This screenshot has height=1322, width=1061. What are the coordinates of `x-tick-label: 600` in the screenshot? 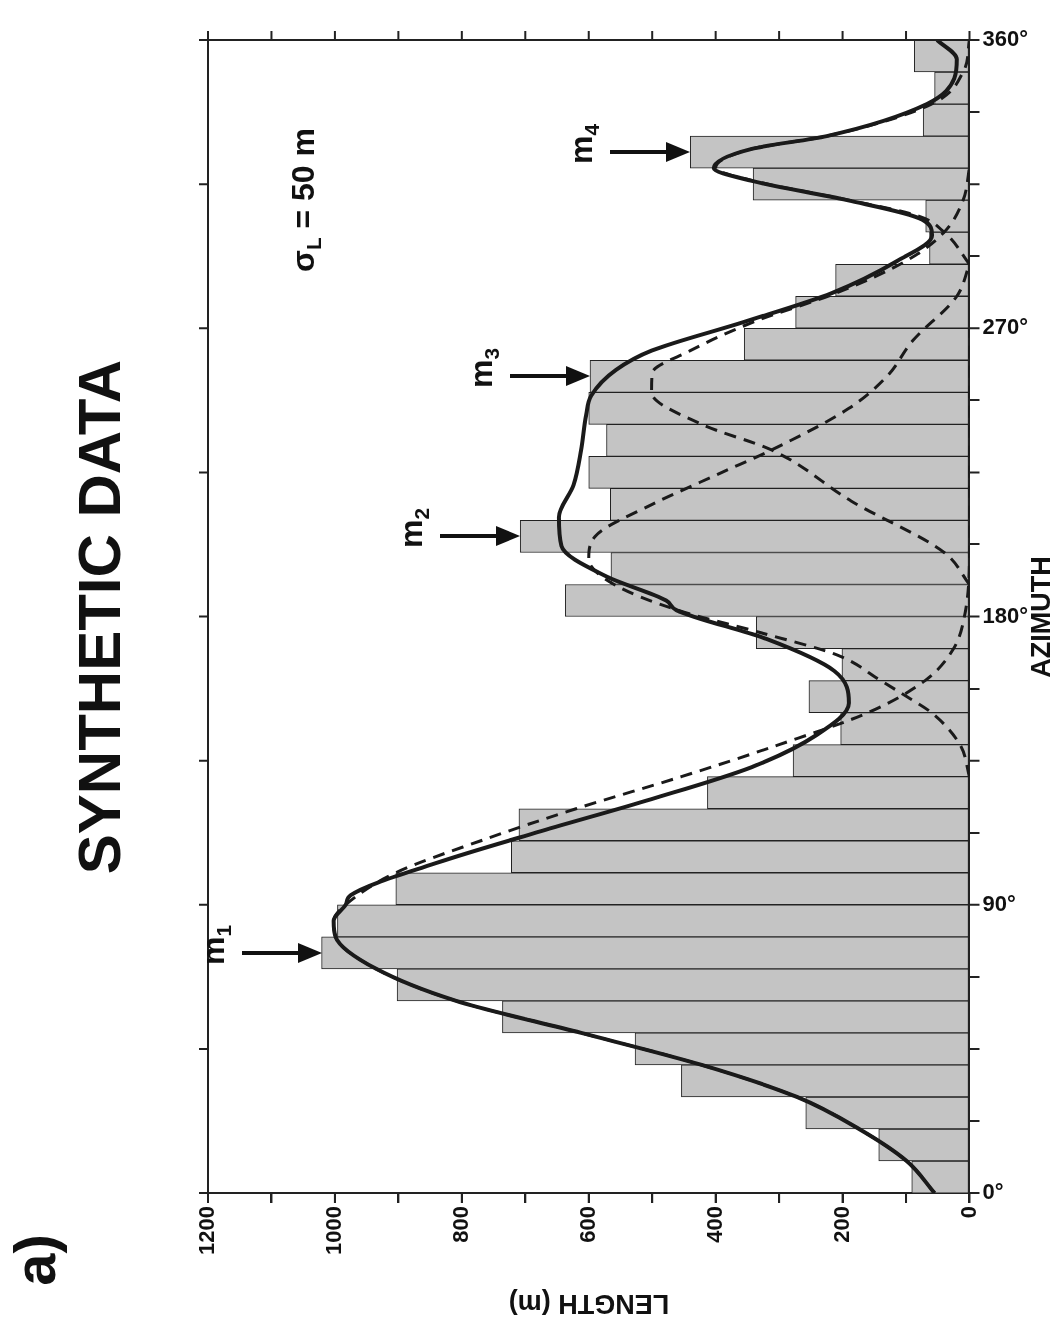 It's located at (587, 1224).